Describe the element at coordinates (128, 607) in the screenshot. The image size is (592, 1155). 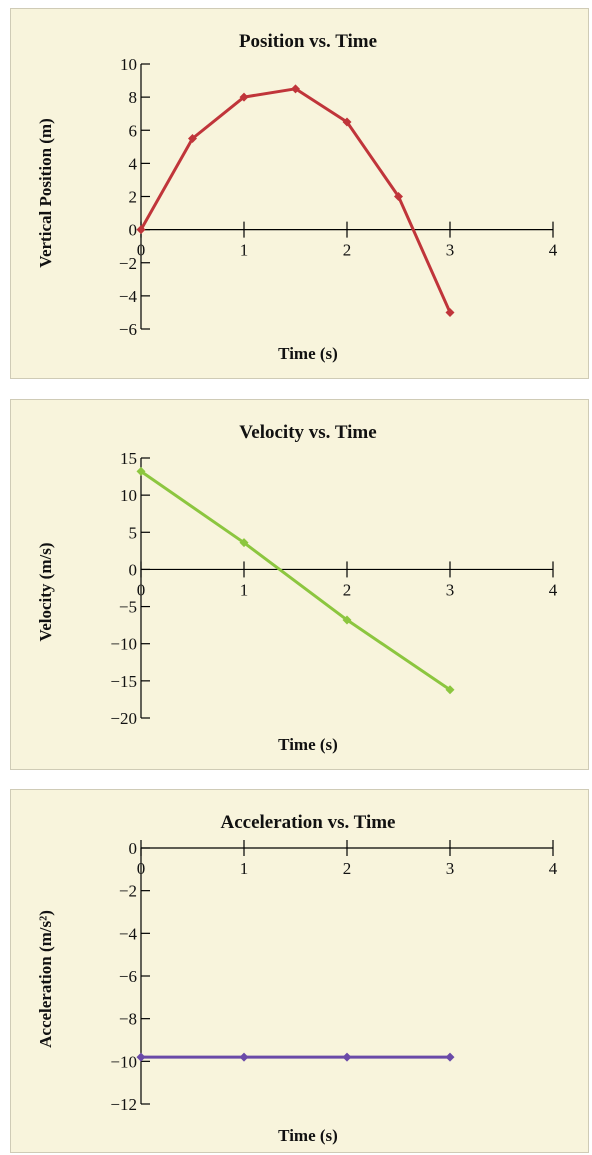
I see `y-tick-label: −5` at that location.